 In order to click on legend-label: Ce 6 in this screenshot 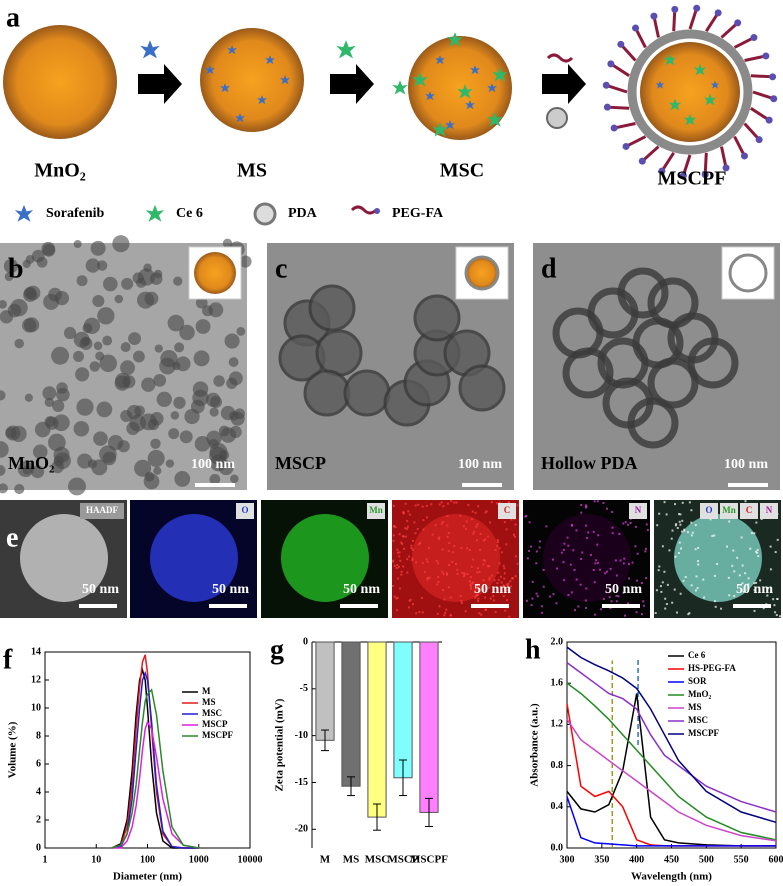, I will do `click(189, 213)`.